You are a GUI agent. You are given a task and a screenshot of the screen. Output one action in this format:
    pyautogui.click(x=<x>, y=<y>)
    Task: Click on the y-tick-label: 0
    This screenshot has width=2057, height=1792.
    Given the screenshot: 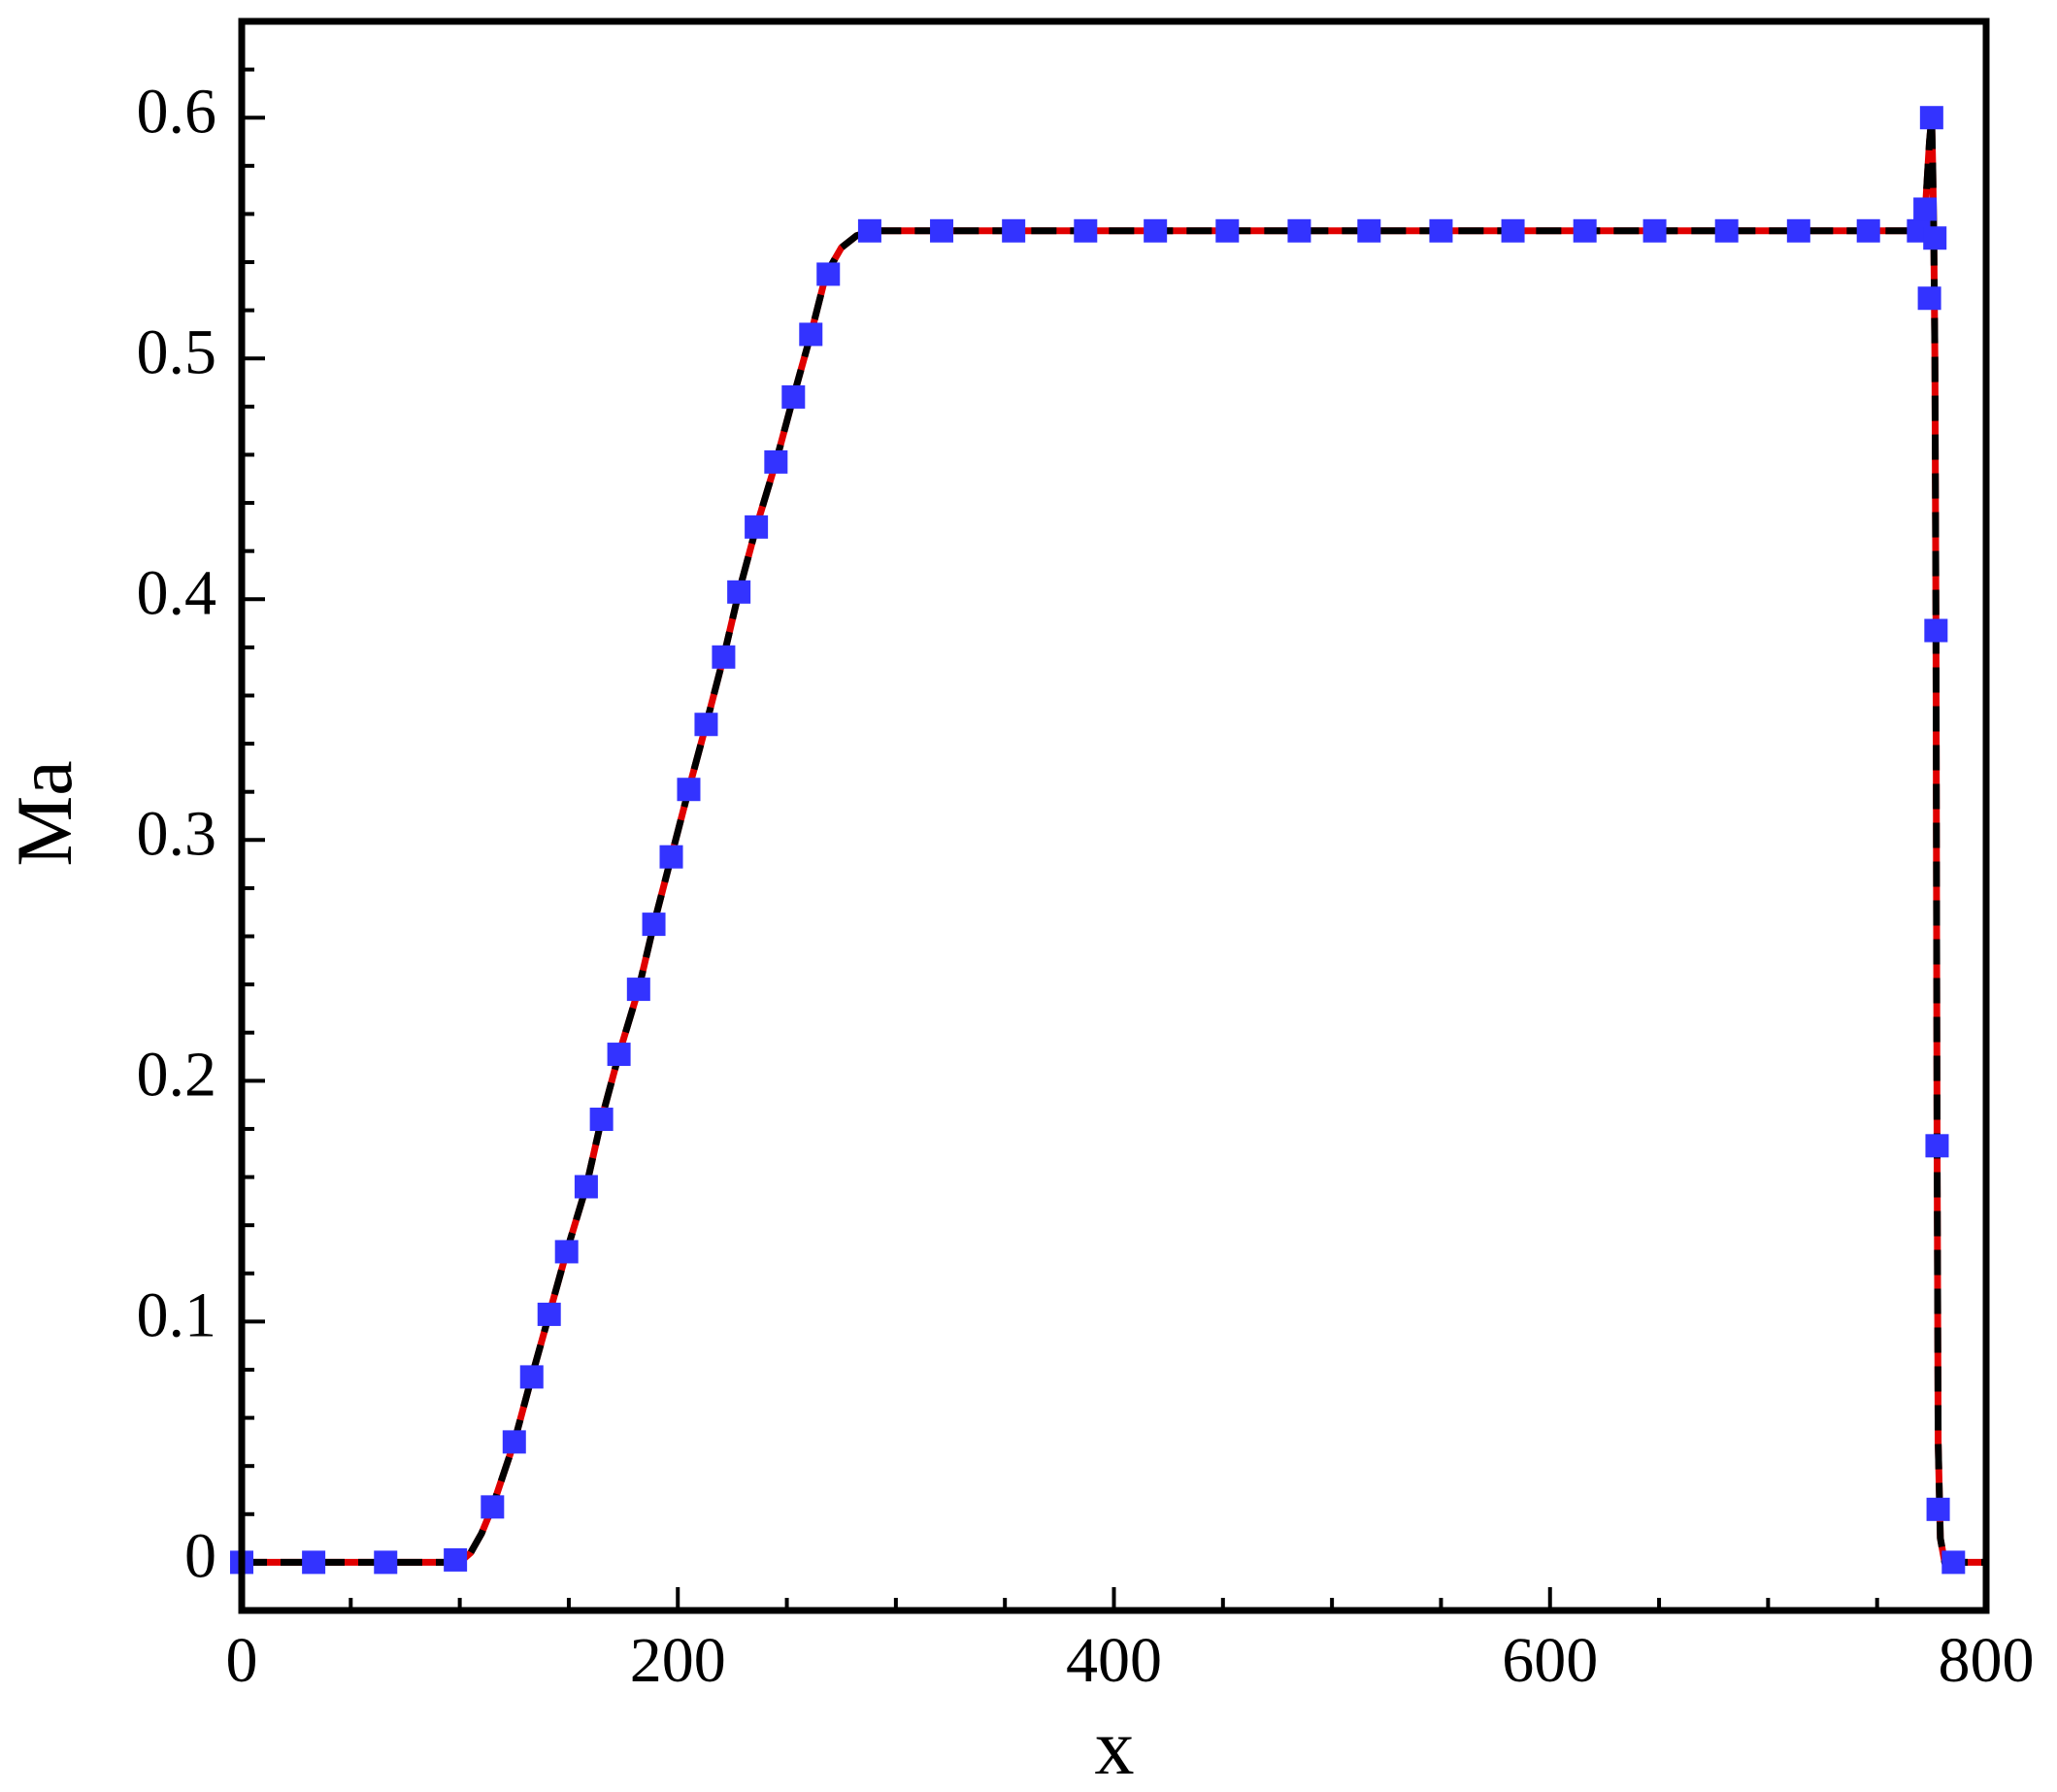 What is the action you would take?
    pyautogui.click(x=200, y=1557)
    